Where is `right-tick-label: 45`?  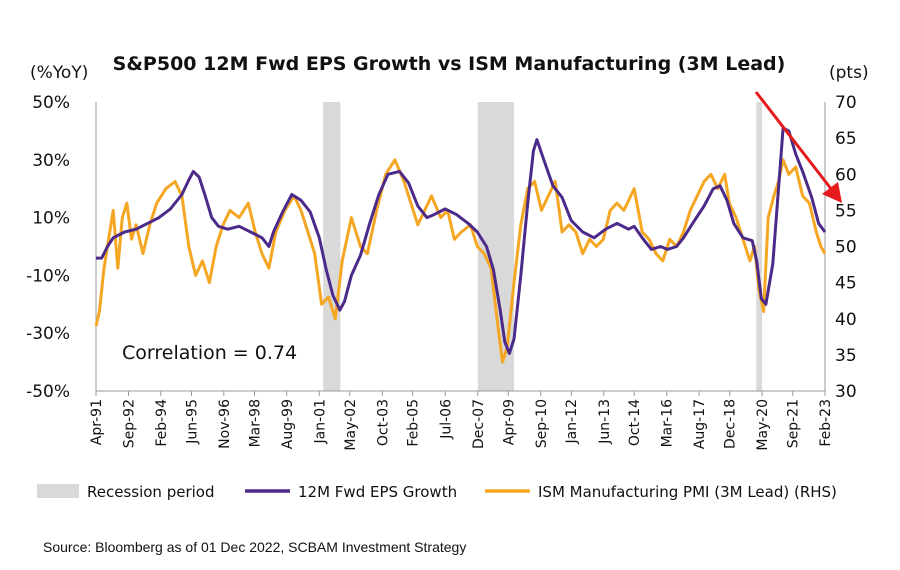 right-tick-label: 45 is located at coordinates (846, 284).